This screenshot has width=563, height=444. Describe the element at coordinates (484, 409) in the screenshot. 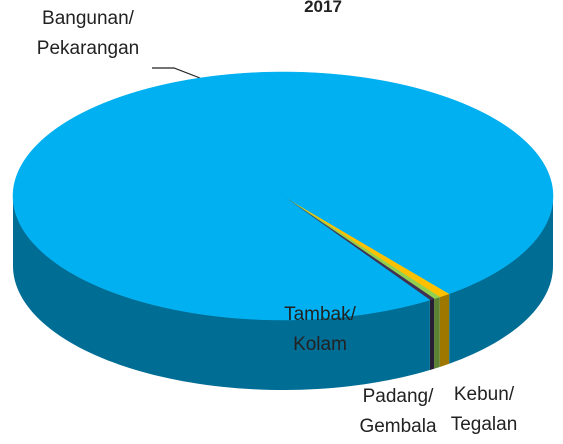

I see `slice-label: Kebun/Tegalan` at that location.